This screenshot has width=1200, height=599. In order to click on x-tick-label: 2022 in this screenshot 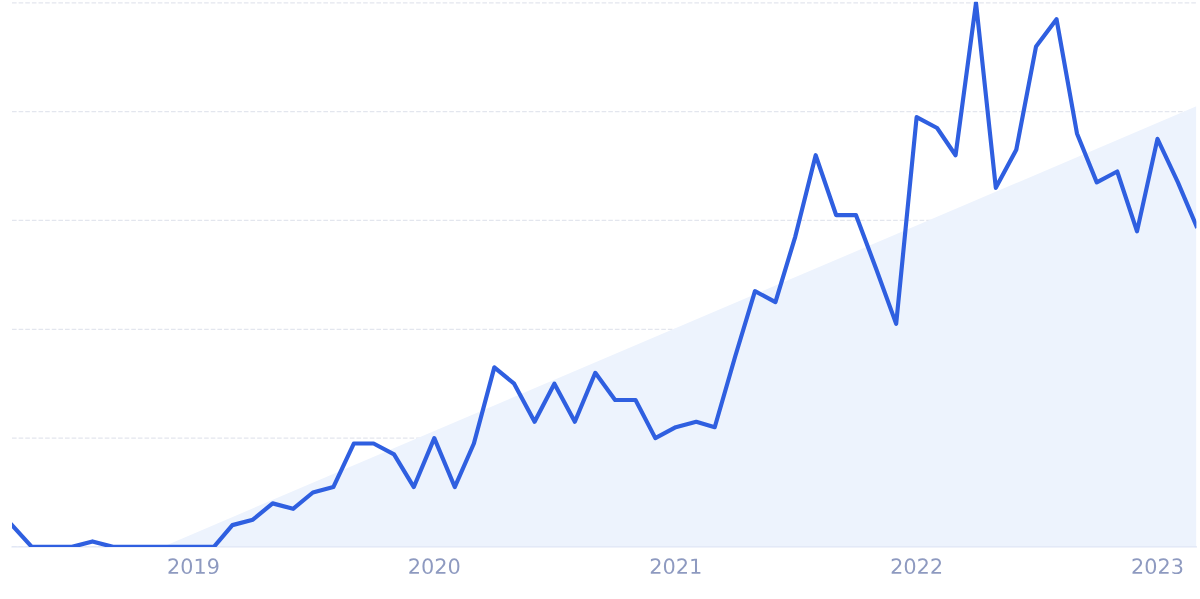, I will do `click(916, 566)`.